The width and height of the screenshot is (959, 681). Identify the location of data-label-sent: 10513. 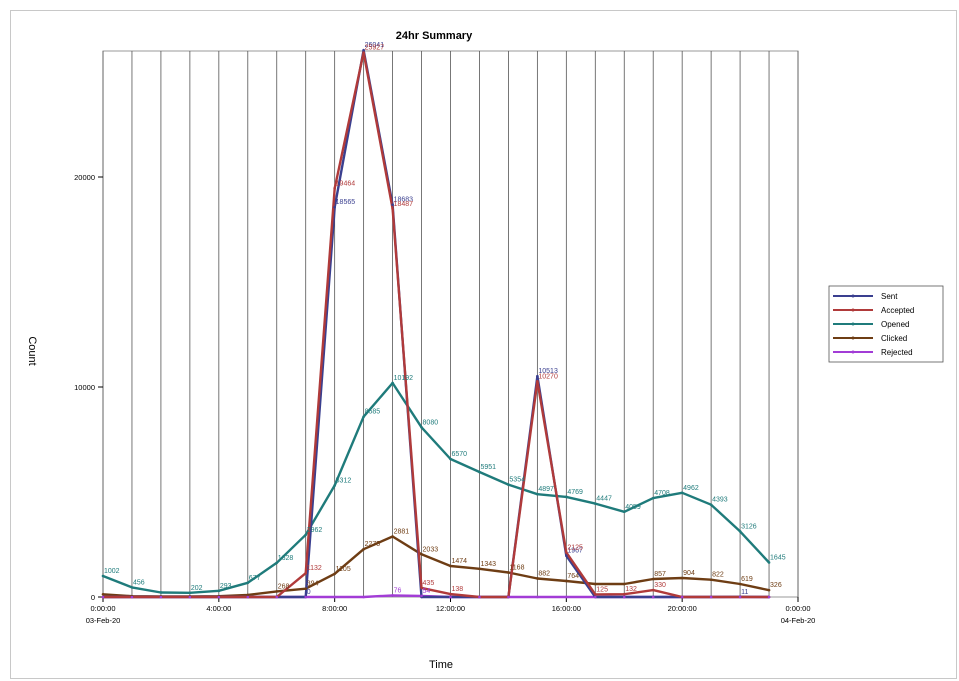
(548, 371).